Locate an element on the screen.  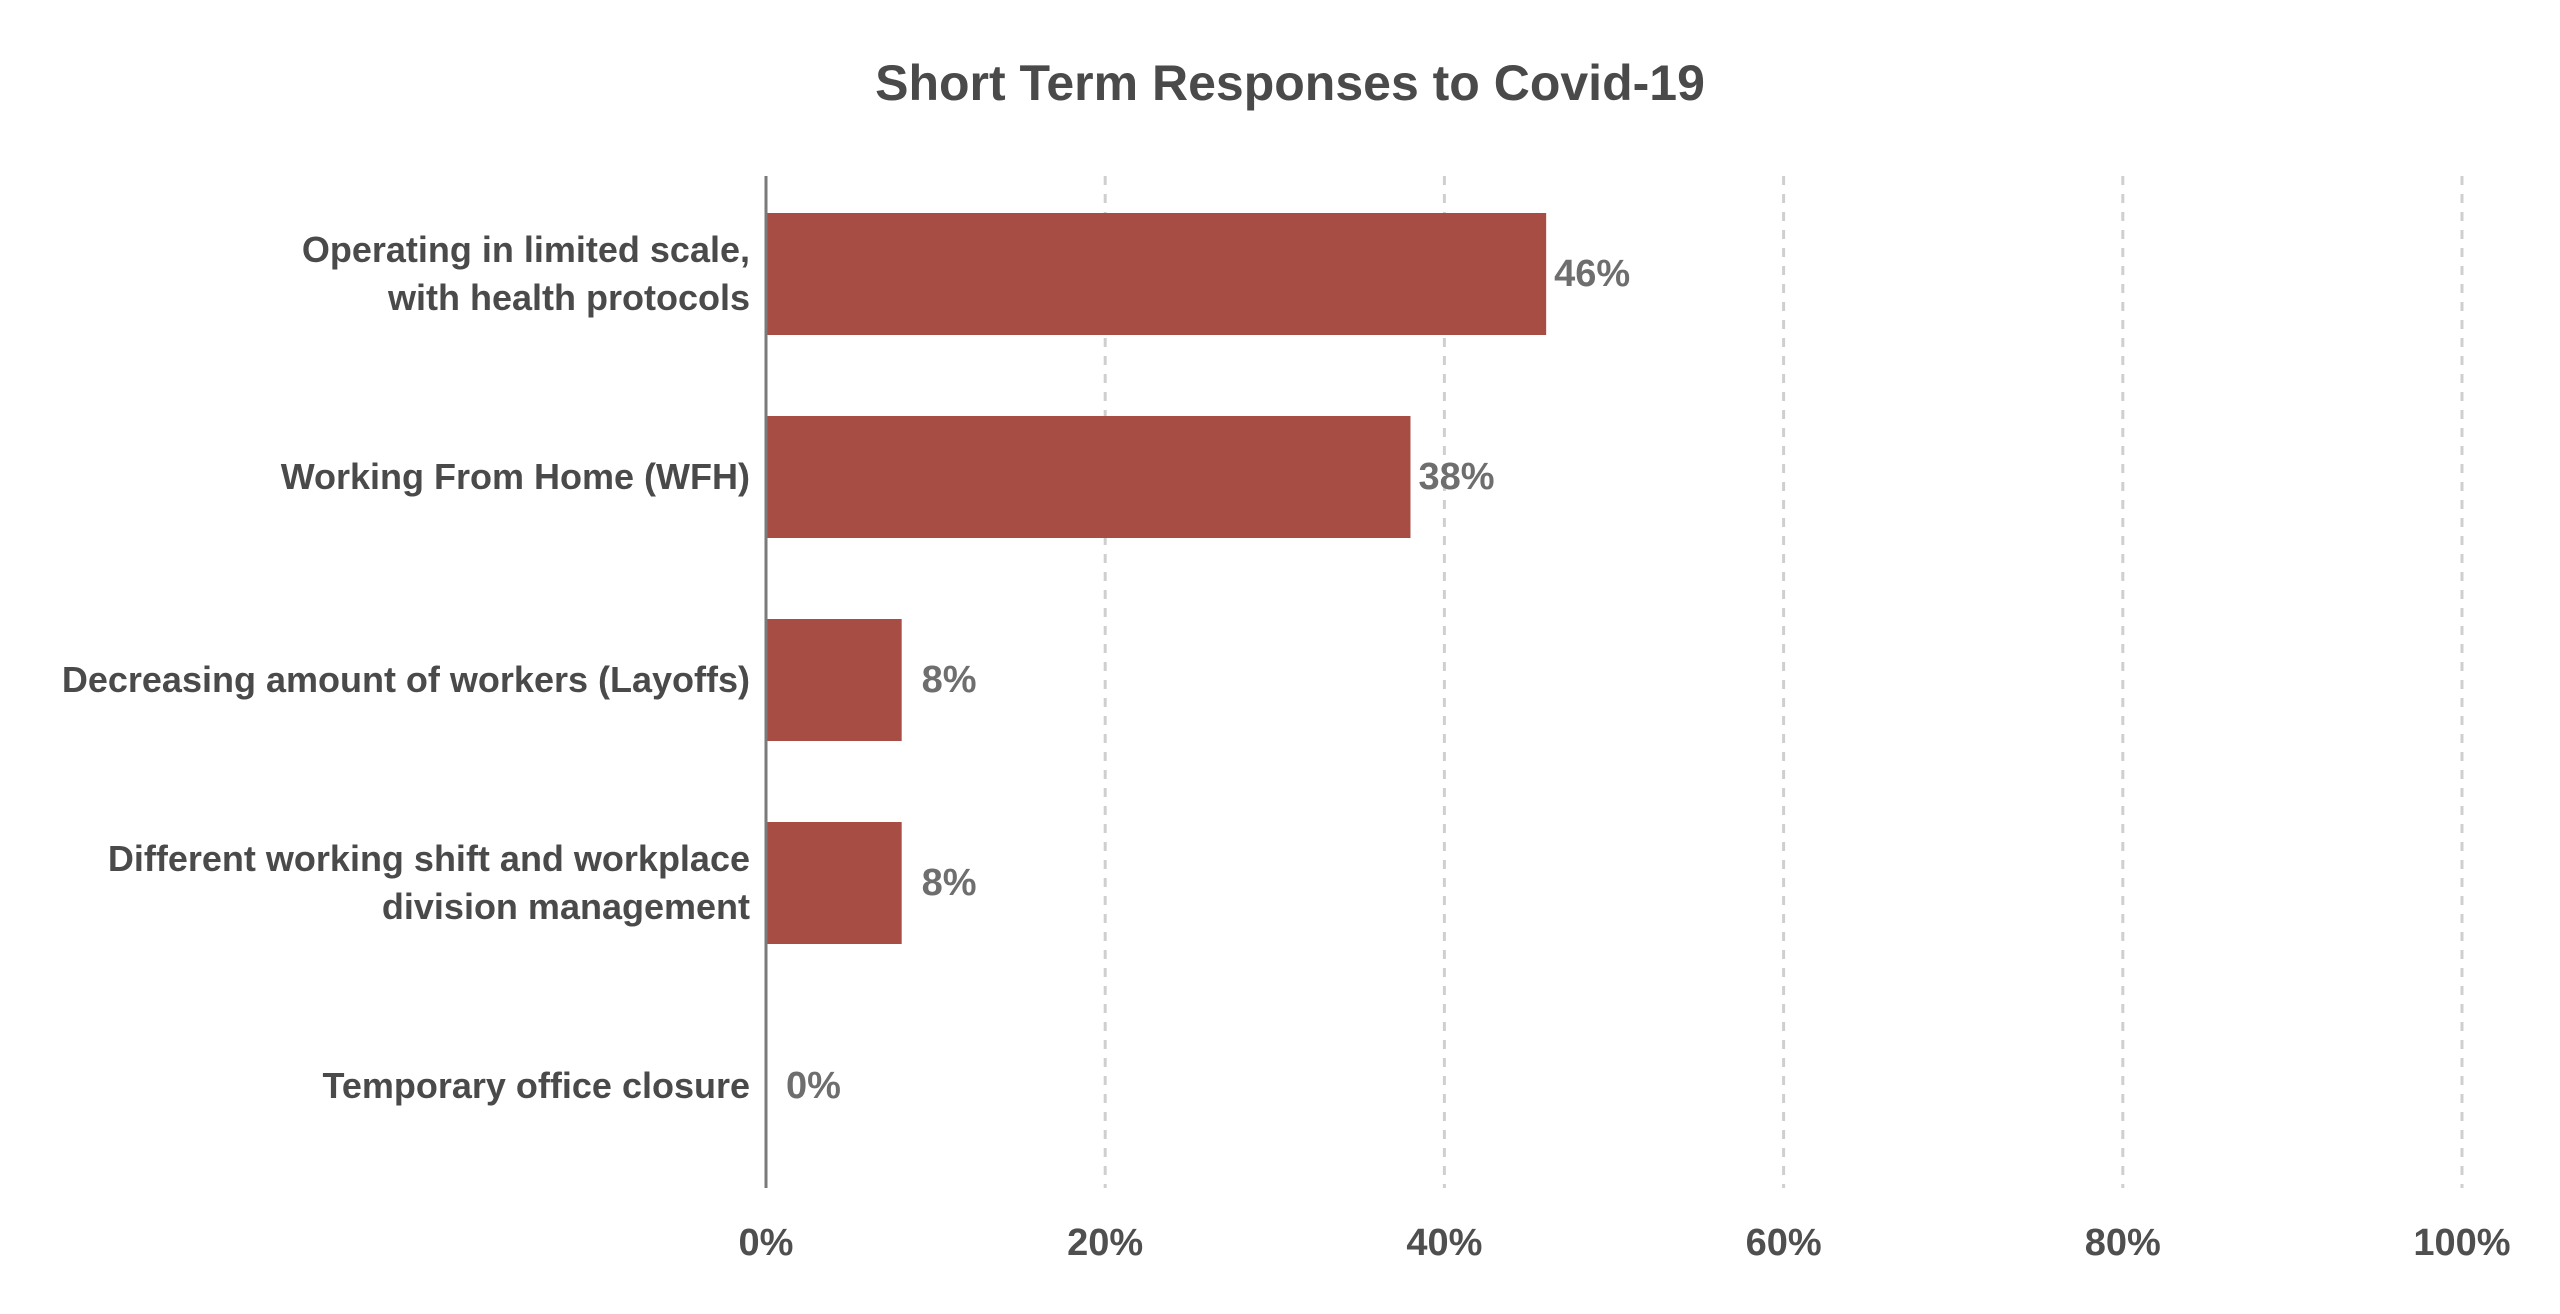
chart-title: Short Term Responses to Covid-19 is located at coordinates (1290, 83).